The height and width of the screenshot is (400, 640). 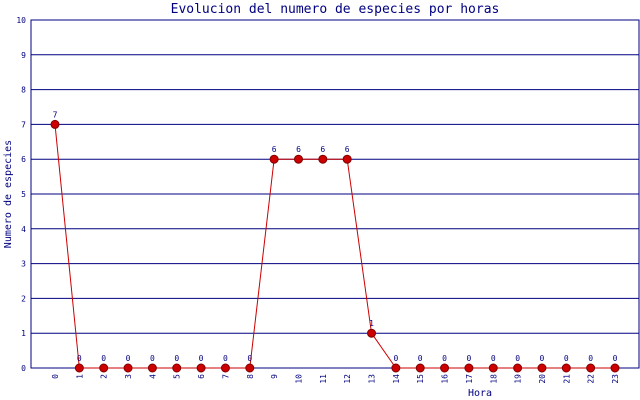 What do you see at coordinates (542, 379) in the screenshot?
I see `x-tick-label: 20` at bounding box center [542, 379].